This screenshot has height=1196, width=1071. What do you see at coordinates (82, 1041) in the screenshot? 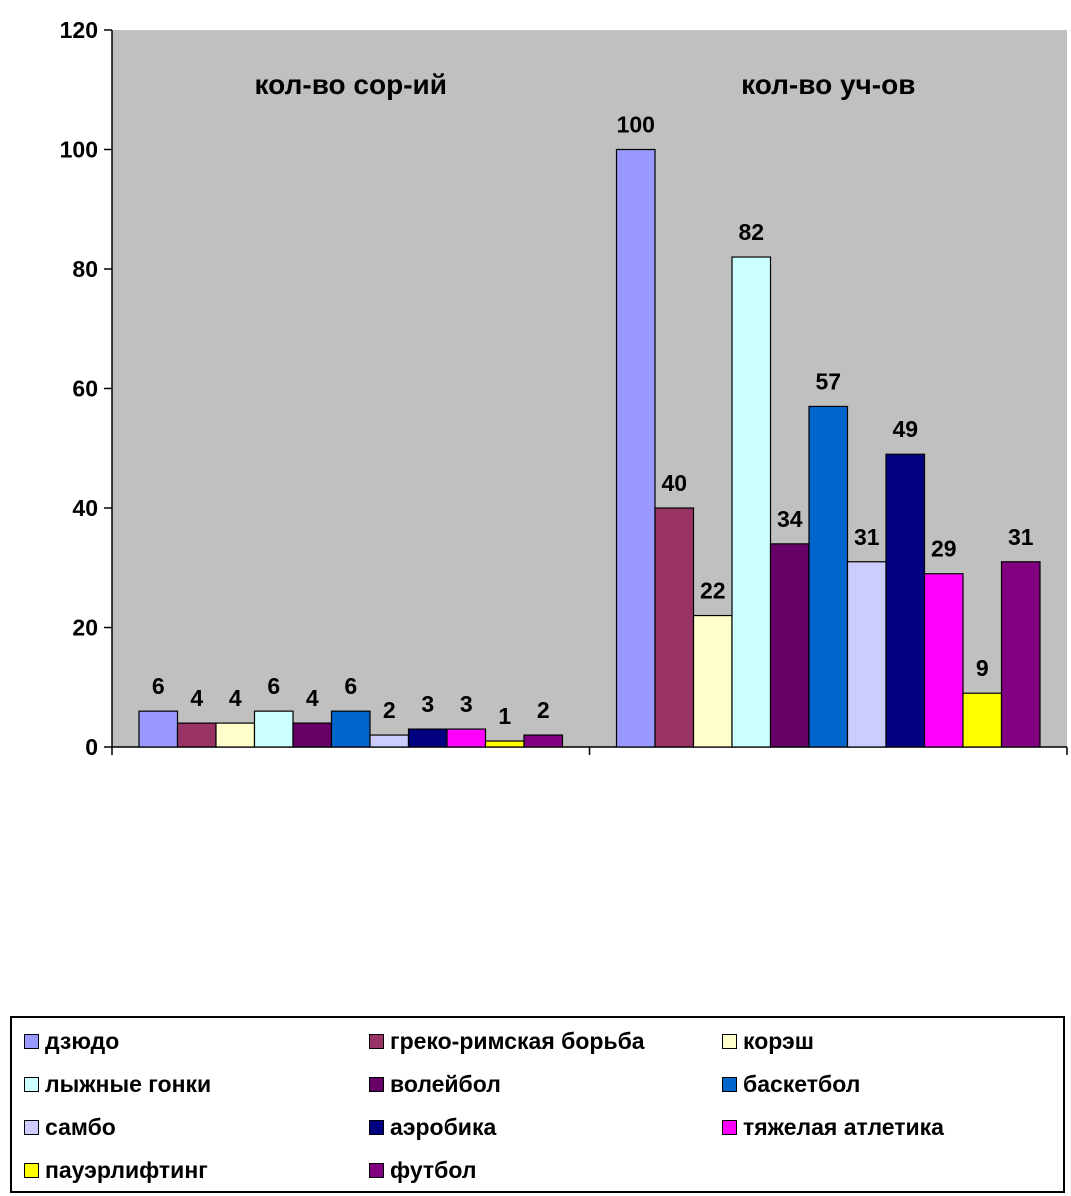
I see `legend-label: дзюдо` at bounding box center [82, 1041].